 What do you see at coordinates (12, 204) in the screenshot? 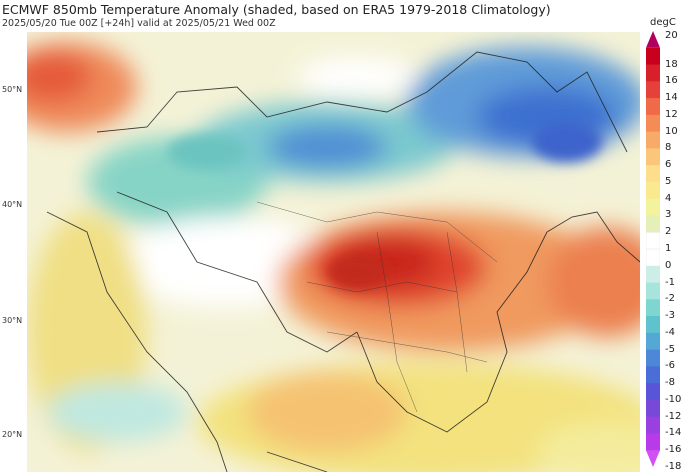
I see `lat-label-40: 40°N` at bounding box center [12, 204].